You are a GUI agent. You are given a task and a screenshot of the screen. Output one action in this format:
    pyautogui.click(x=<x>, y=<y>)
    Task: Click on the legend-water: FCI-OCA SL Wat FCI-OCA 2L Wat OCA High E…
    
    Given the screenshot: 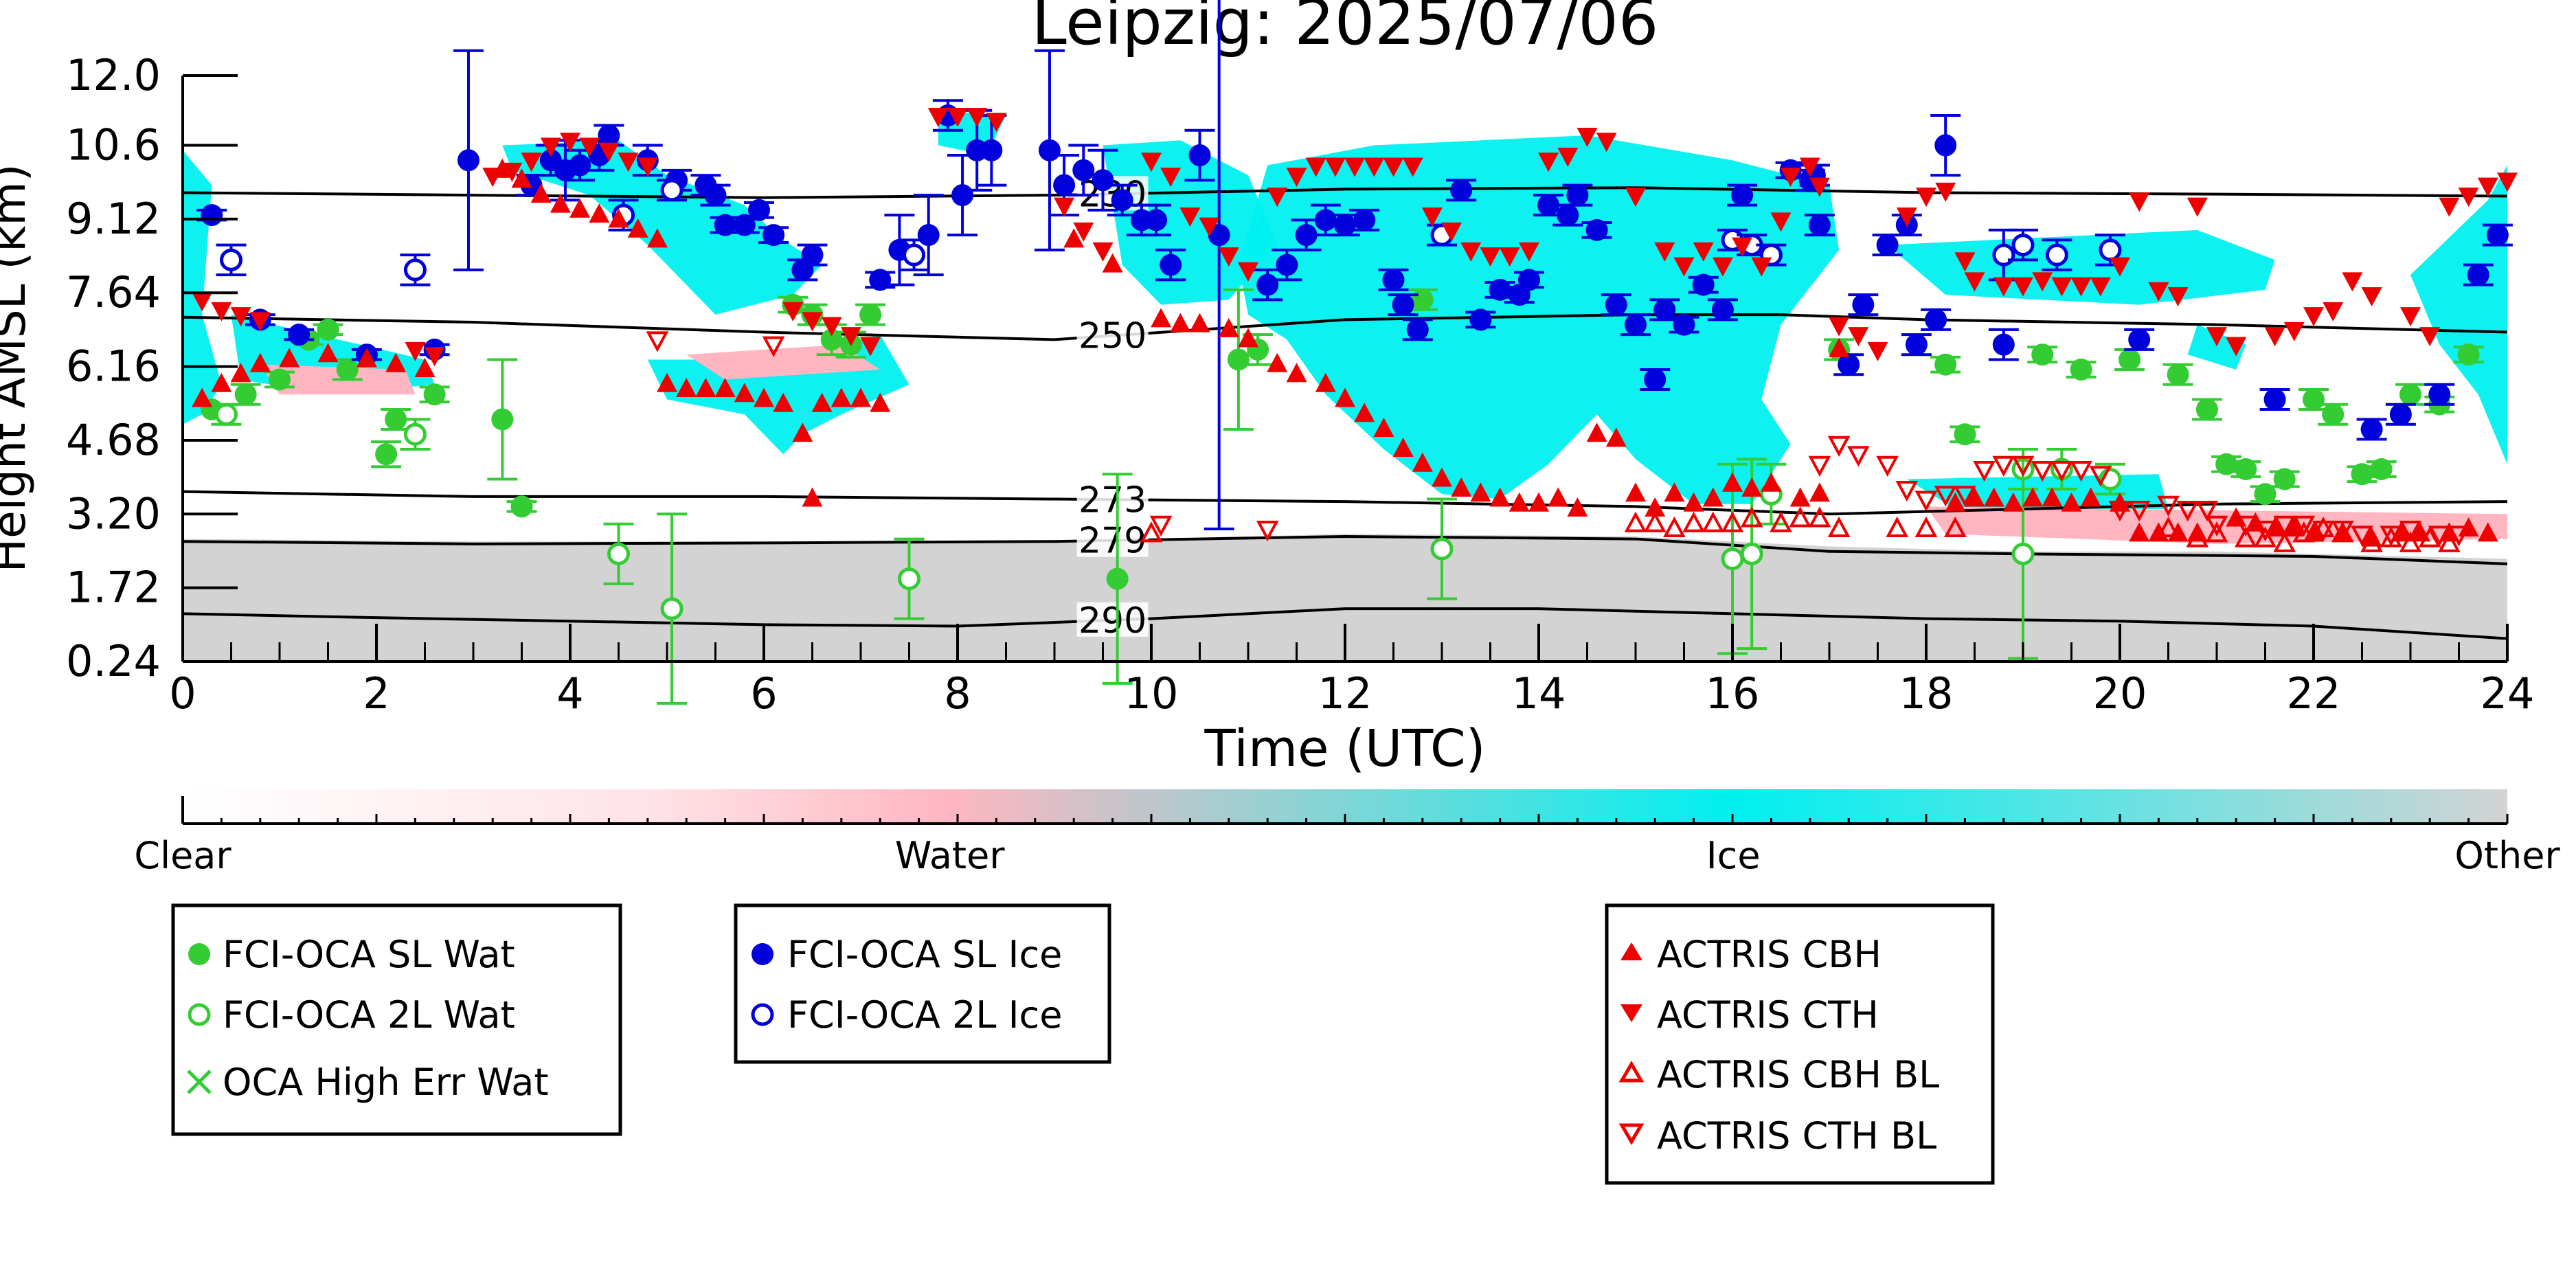 What is the action you would take?
    pyautogui.click(x=396, y=1019)
    